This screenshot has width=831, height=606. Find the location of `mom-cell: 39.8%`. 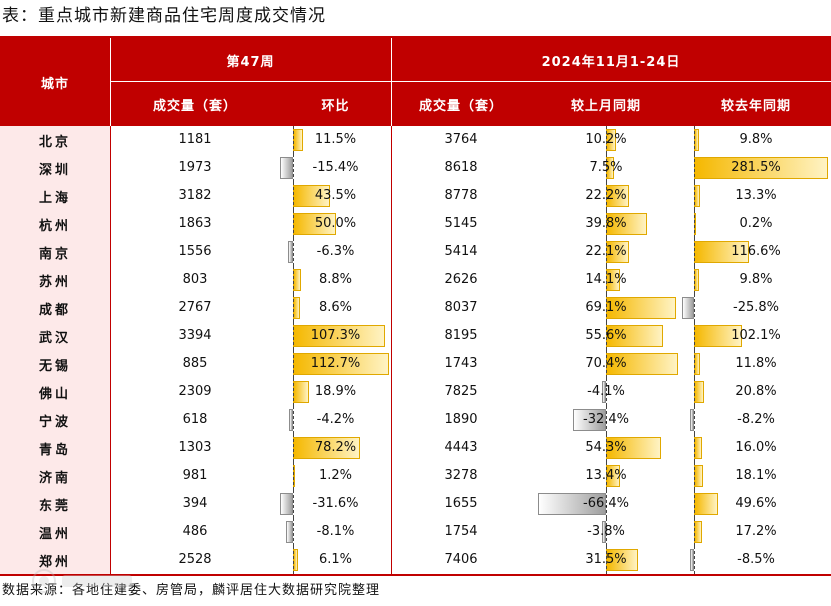

mom-cell: 39.8% is located at coordinates (606, 224).